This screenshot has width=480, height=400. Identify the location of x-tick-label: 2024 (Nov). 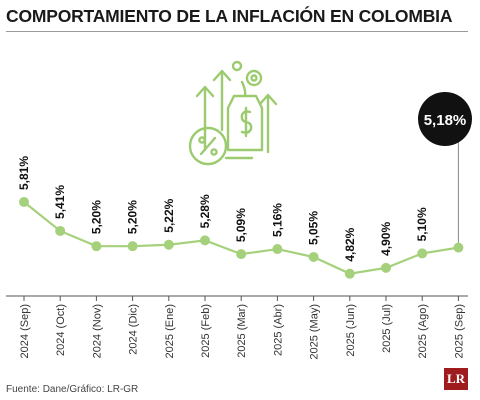
(97, 331).